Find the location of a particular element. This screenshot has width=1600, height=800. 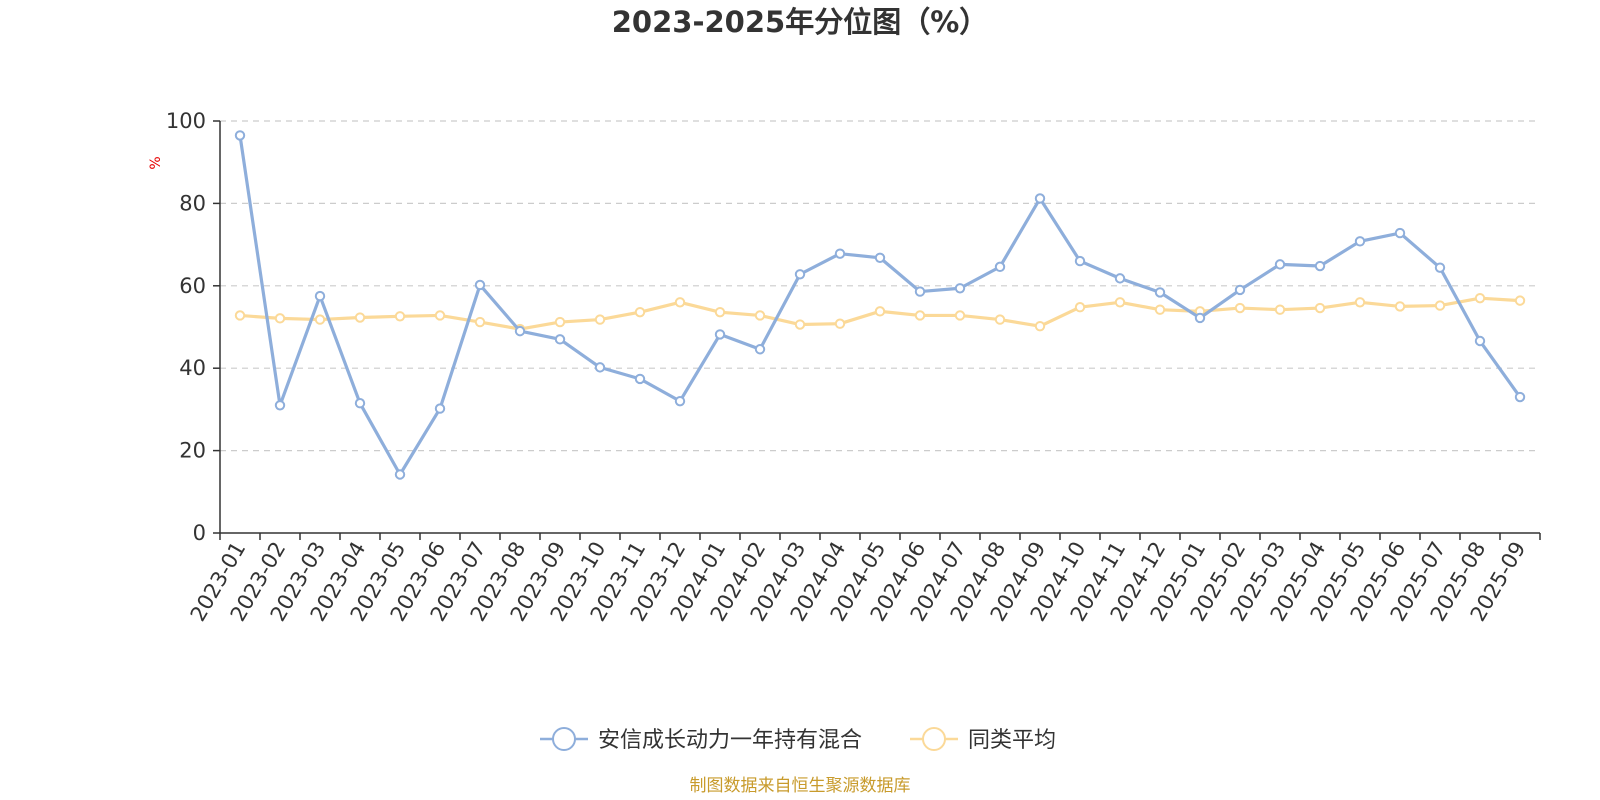

y-tick-label-100: 100 is located at coordinates (186, 121).